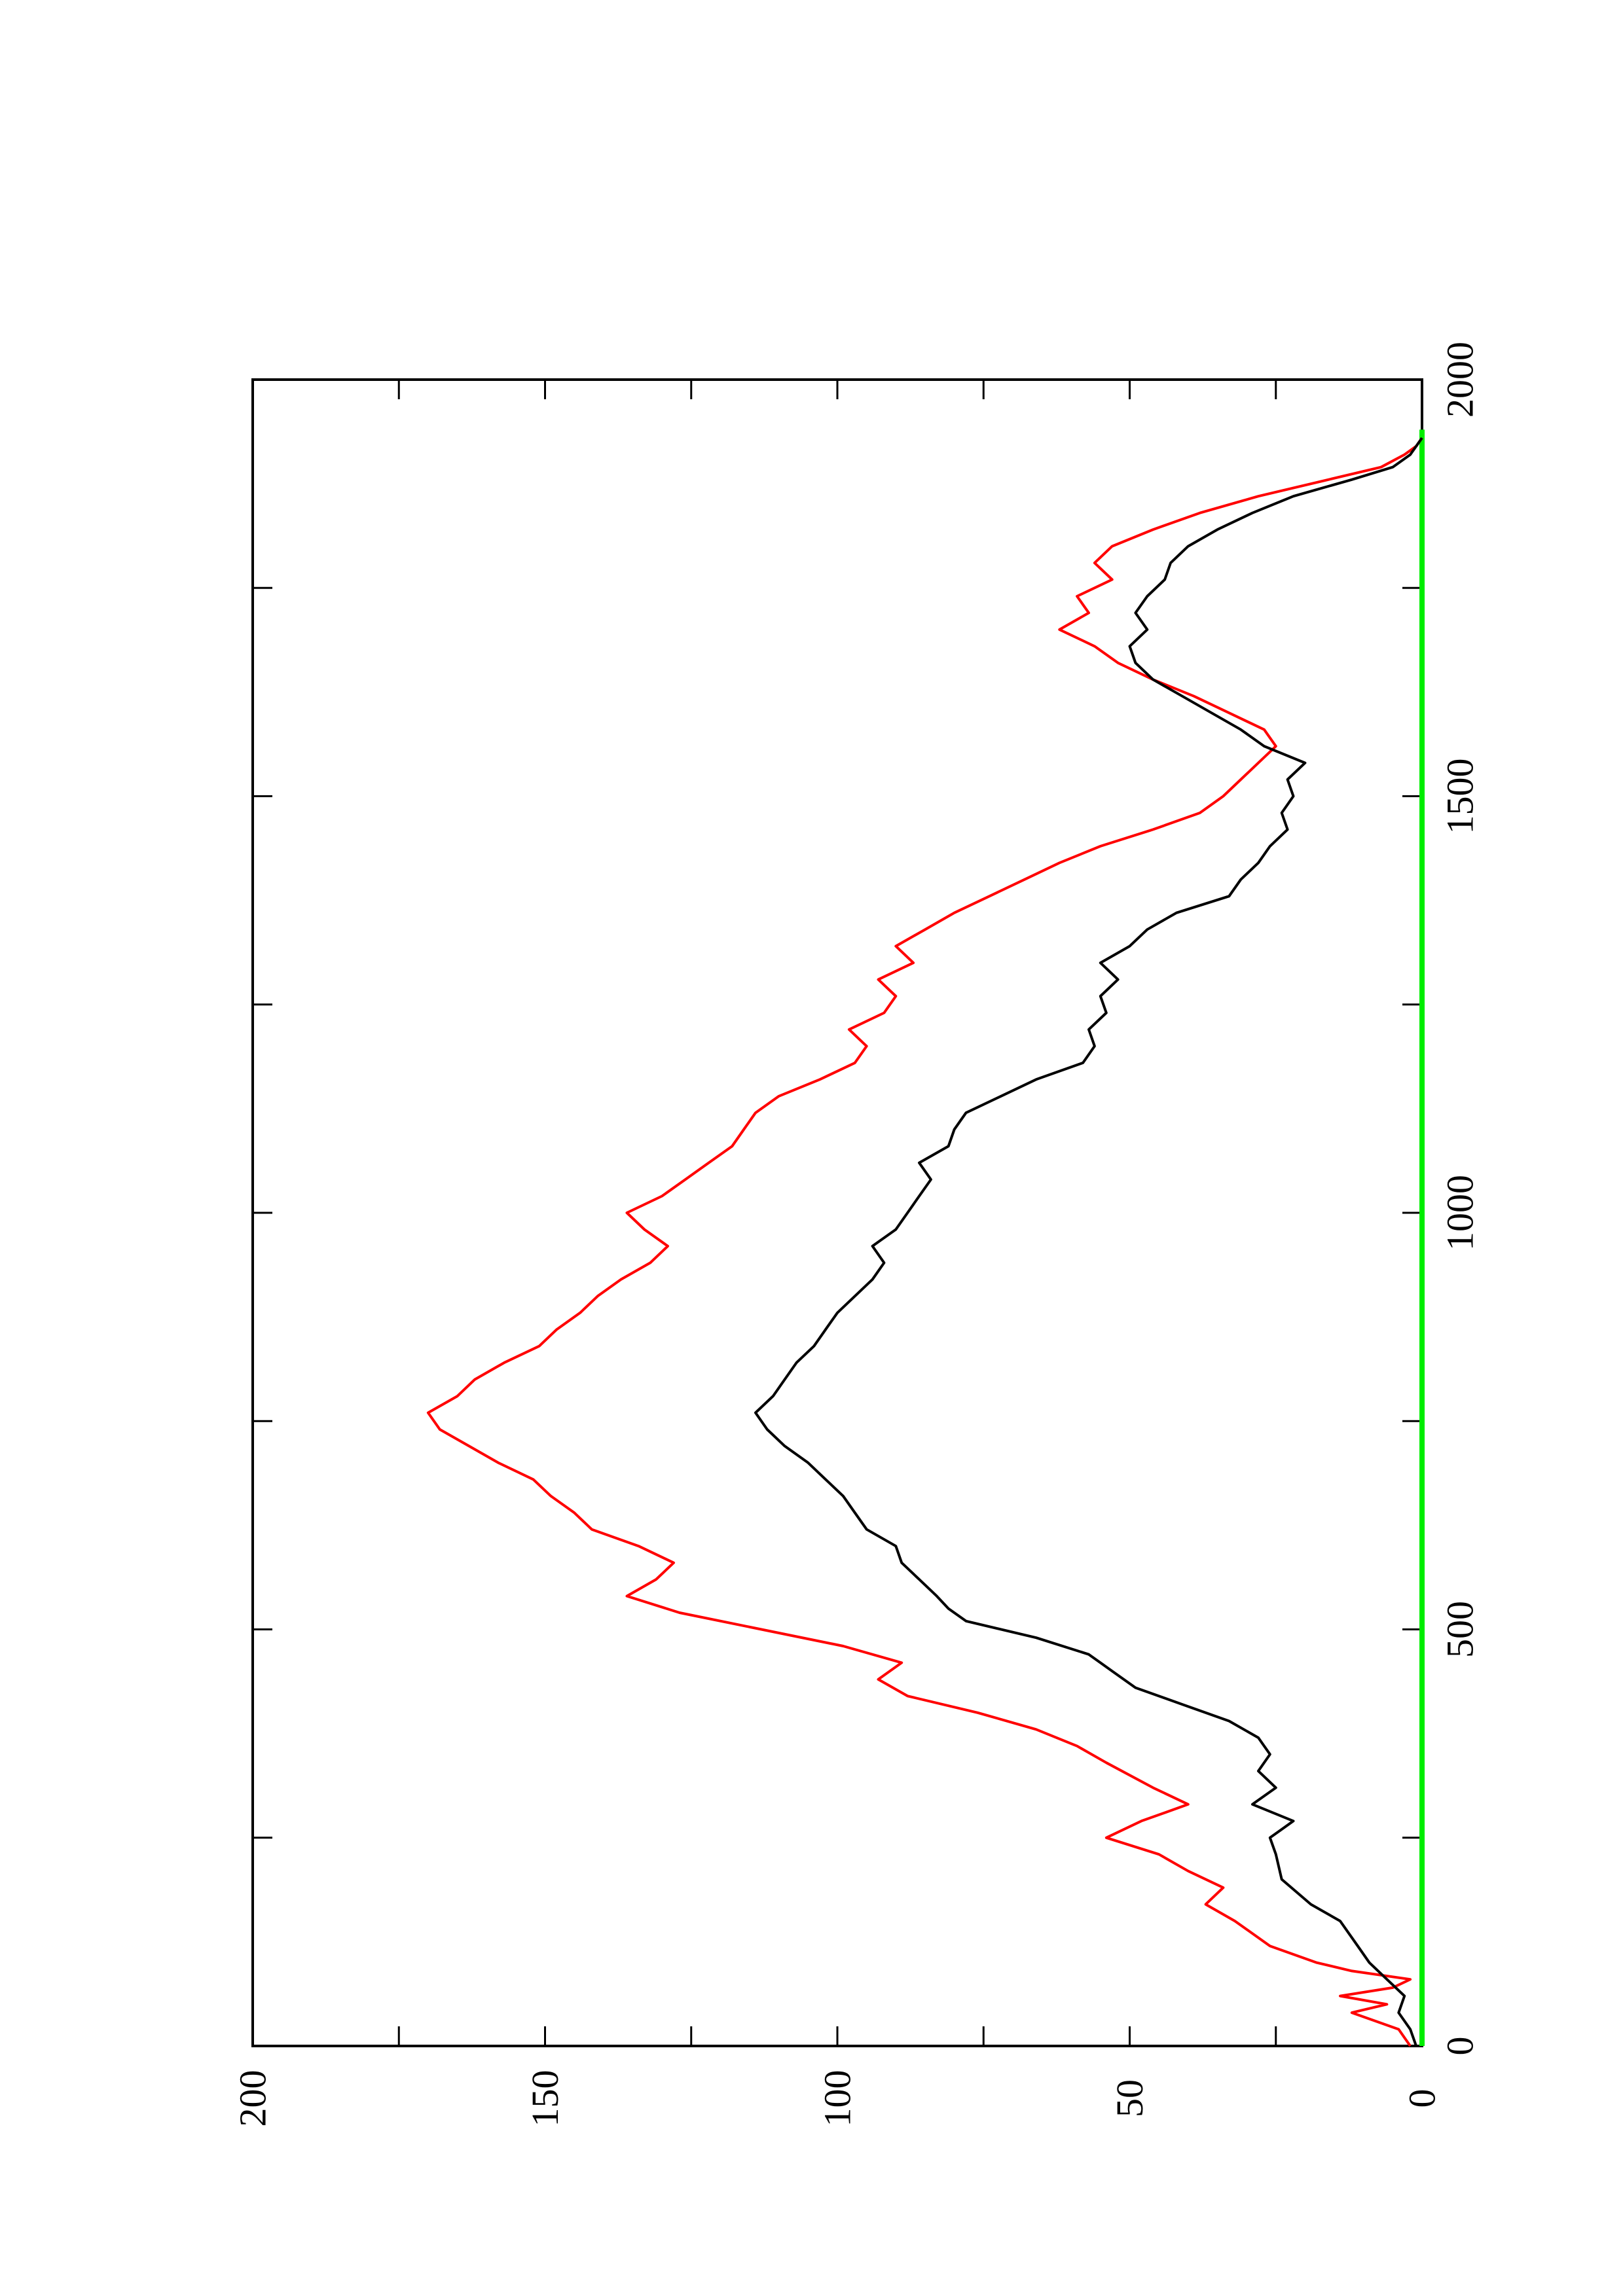 The width and height of the screenshot is (1623, 2296). I want to click on x-tick-label: 1000, so click(1460, 1213).